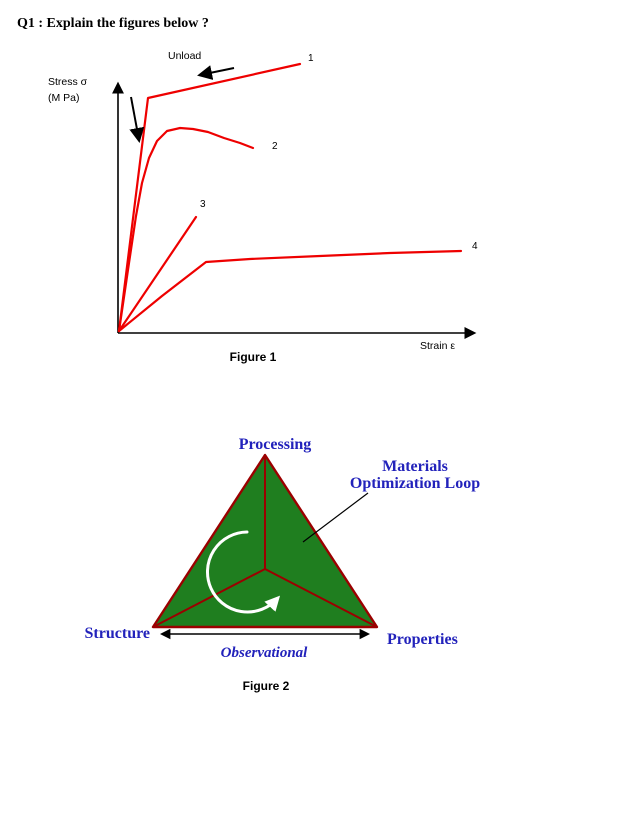 This screenshot has height=829, width=620. Describe the element at coordinates (422, 639) in the screenshot. I see `properties-label: Properties` at that location.